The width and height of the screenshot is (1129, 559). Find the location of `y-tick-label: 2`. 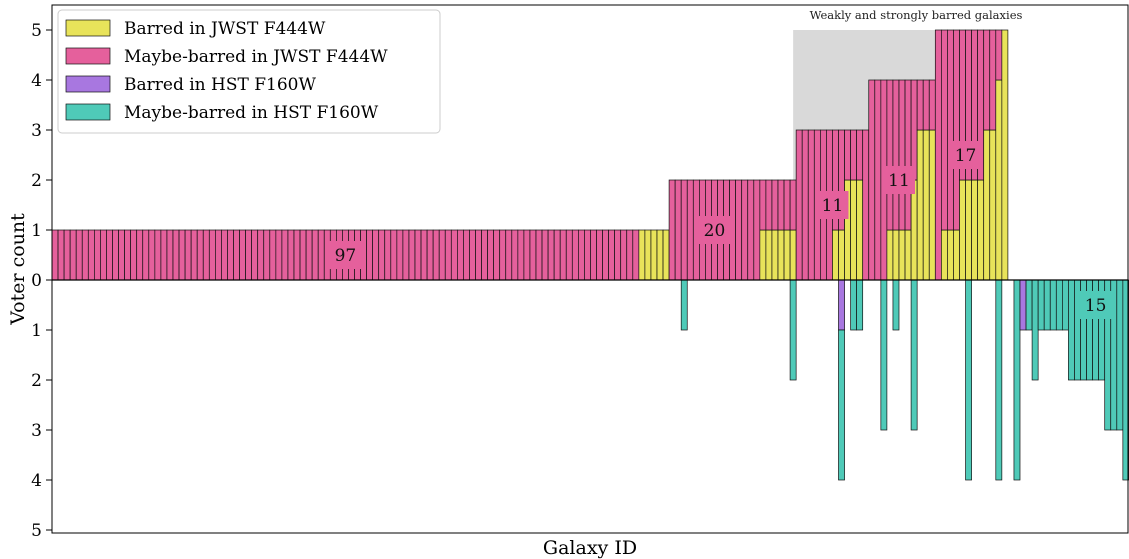

y-tick-label: 2 is located at coordinates (36, 181).